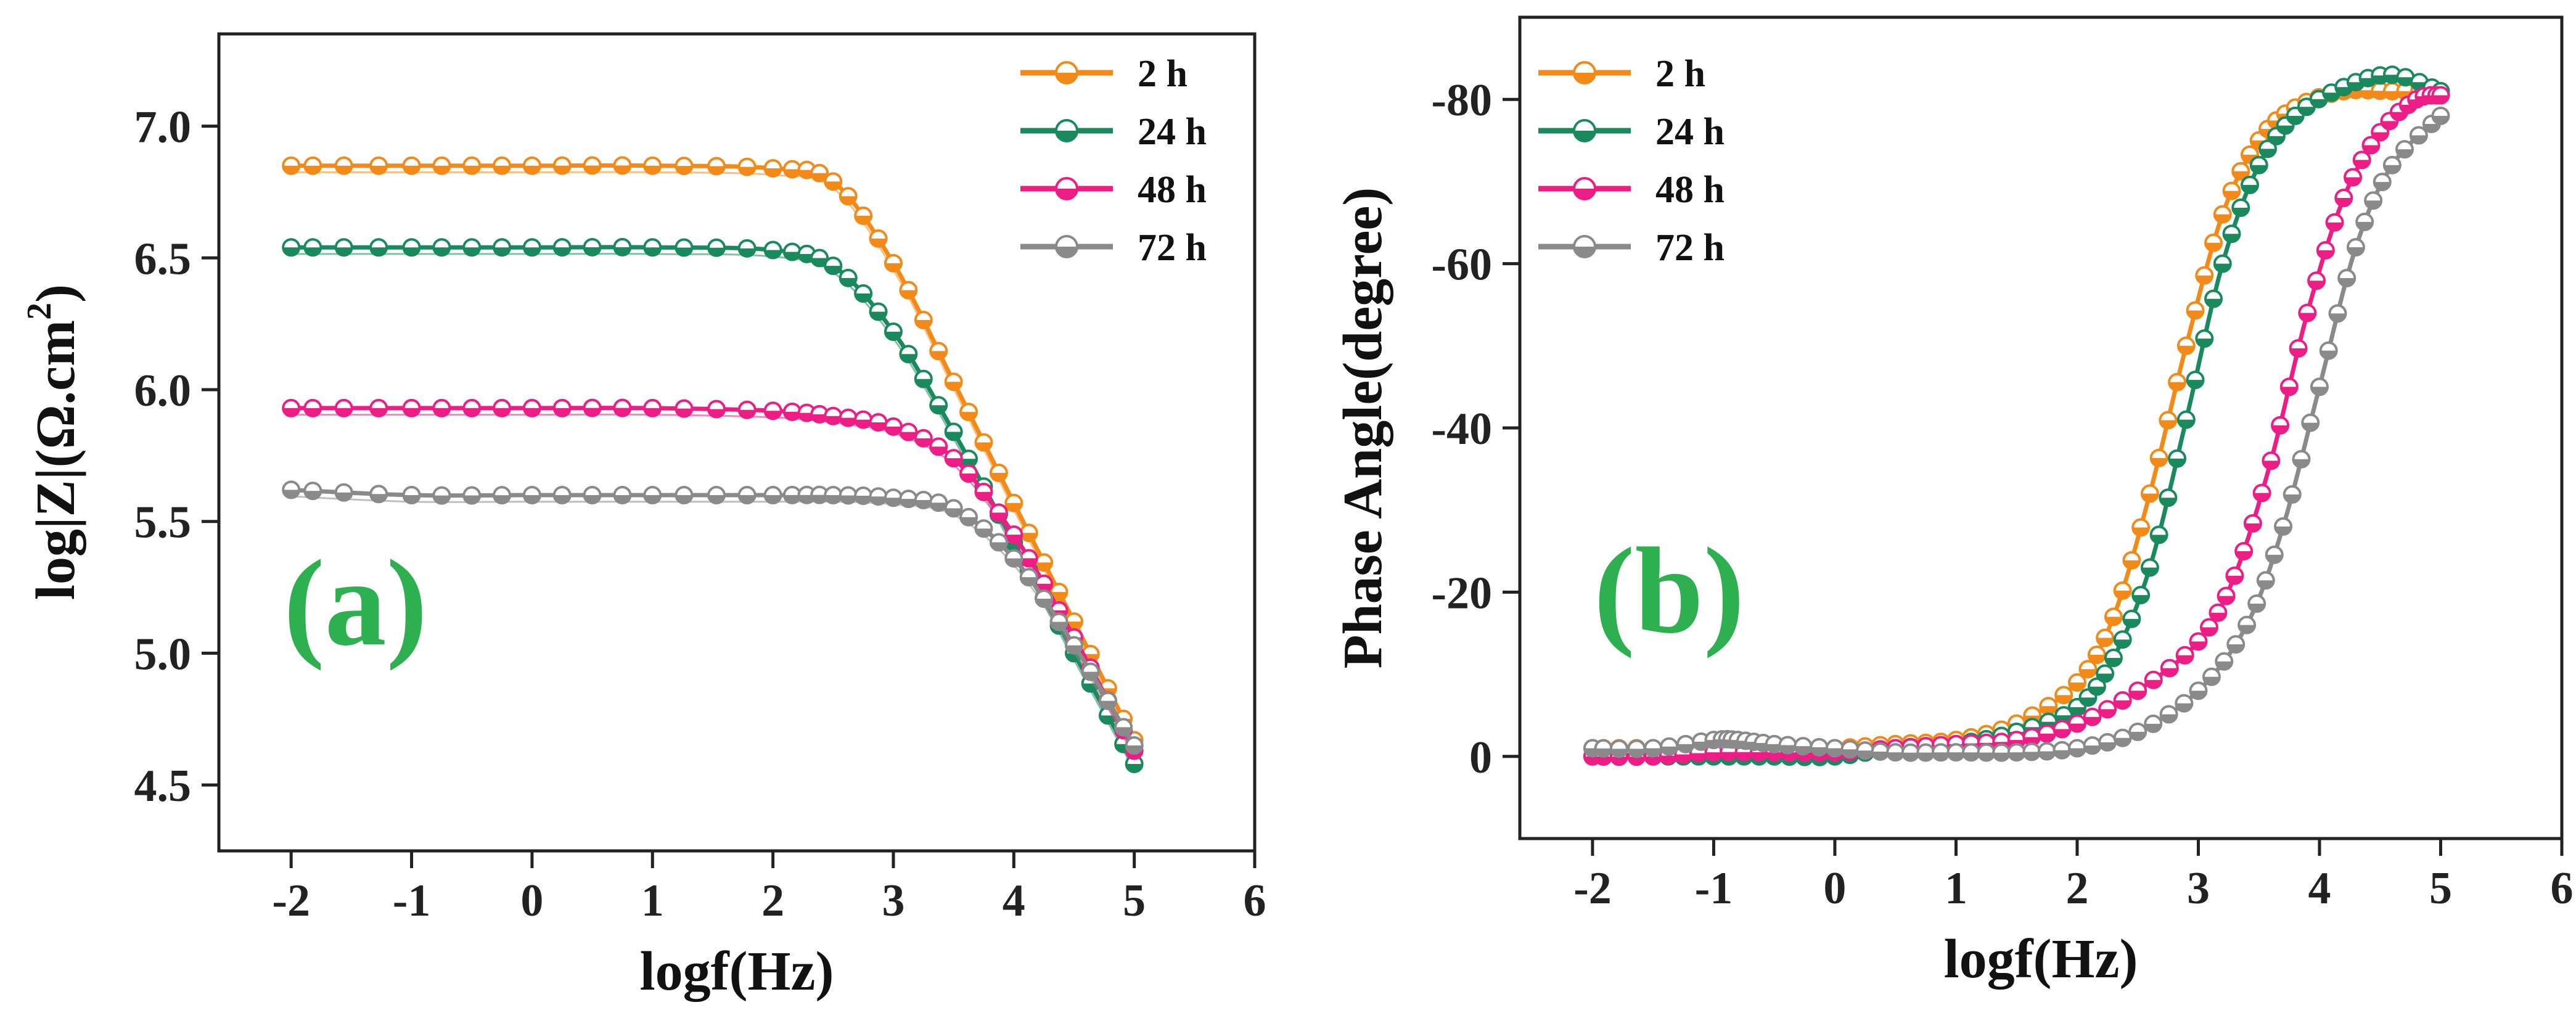 This screenshot has height=1026, width=2576. I want to click on panel-b-x-axis-title: logf(Hz), so click(2041, 959).